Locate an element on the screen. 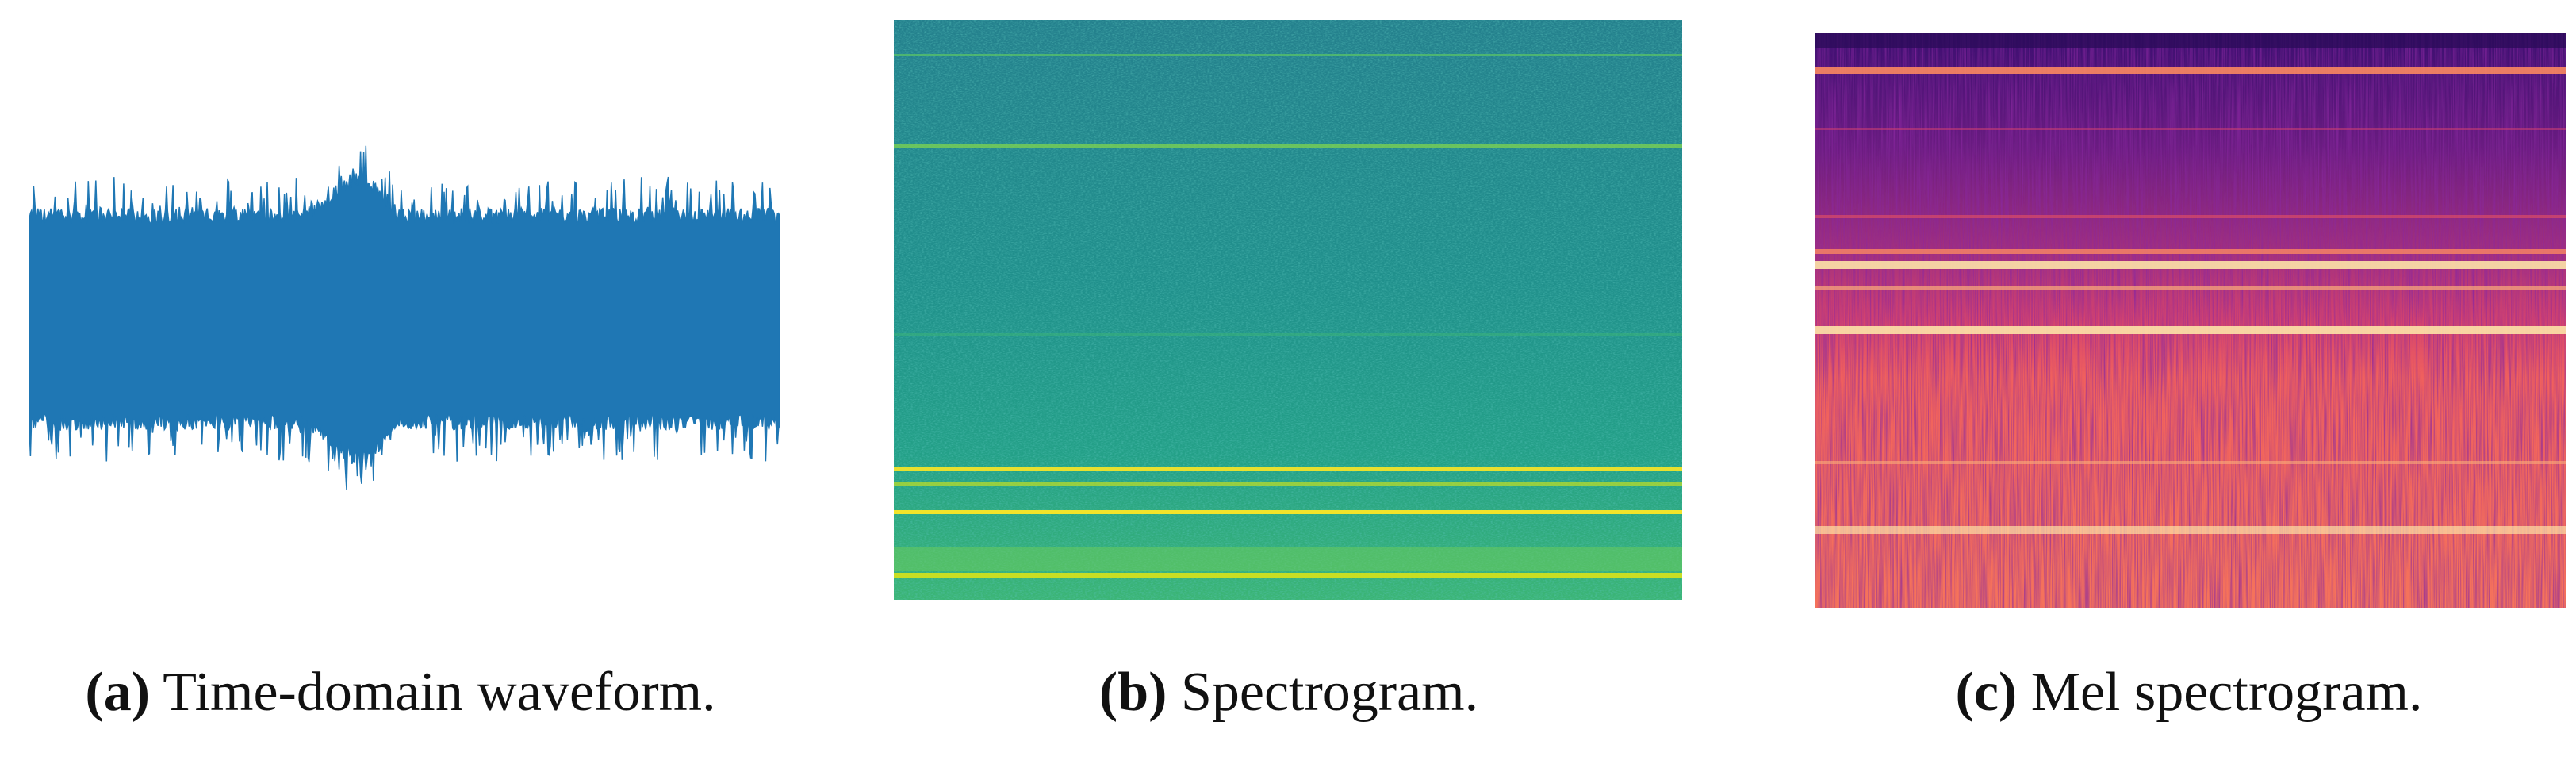  caption-label: (b) is located at coordinates (1133, 693).